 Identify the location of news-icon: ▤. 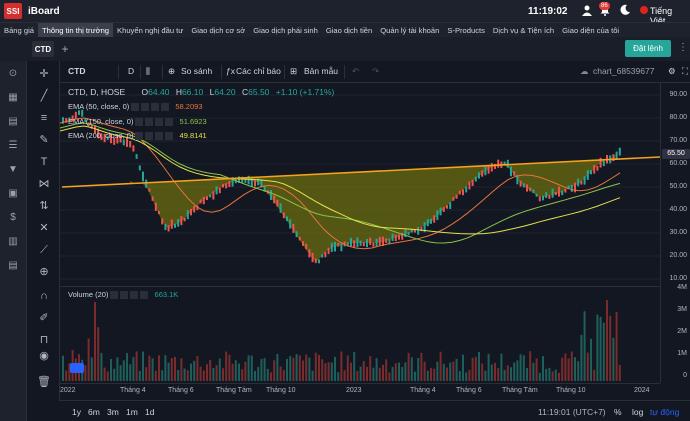
(13, 121).